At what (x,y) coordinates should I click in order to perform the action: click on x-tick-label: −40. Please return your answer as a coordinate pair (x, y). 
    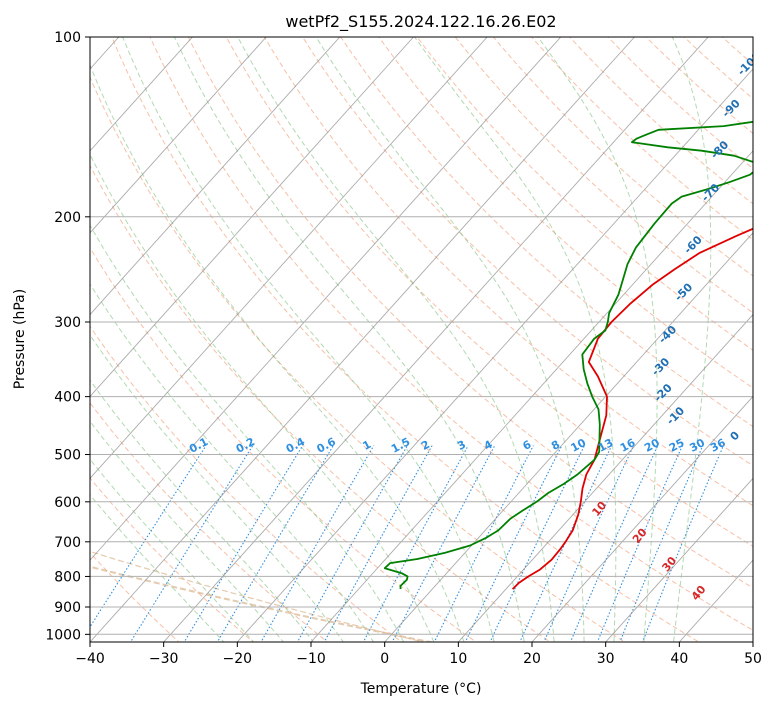
    Looking at the image, I should click on (90, 659).